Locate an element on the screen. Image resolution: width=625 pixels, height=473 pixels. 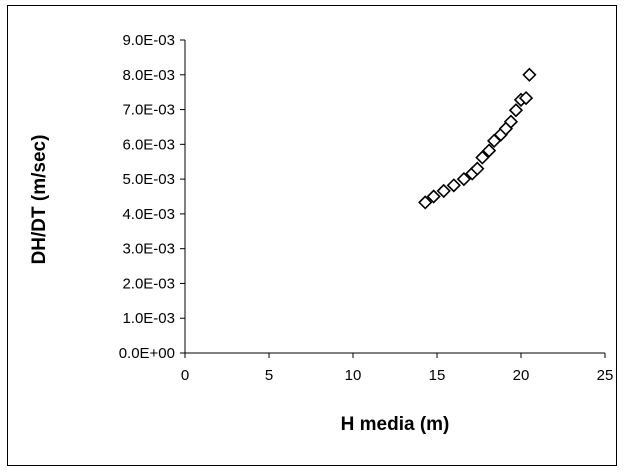
y-tick-label: 5.0E-03 is located at coordinates (148, 179).